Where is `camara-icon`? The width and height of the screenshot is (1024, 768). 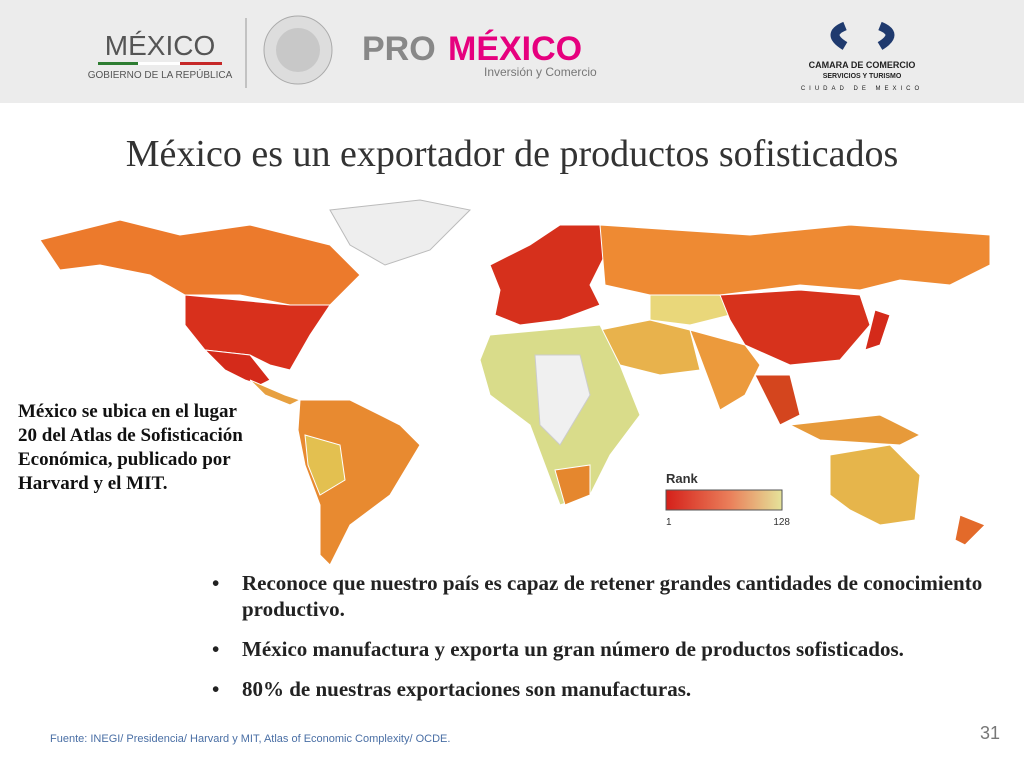
camara-icon is located at coordinates (862, 35).